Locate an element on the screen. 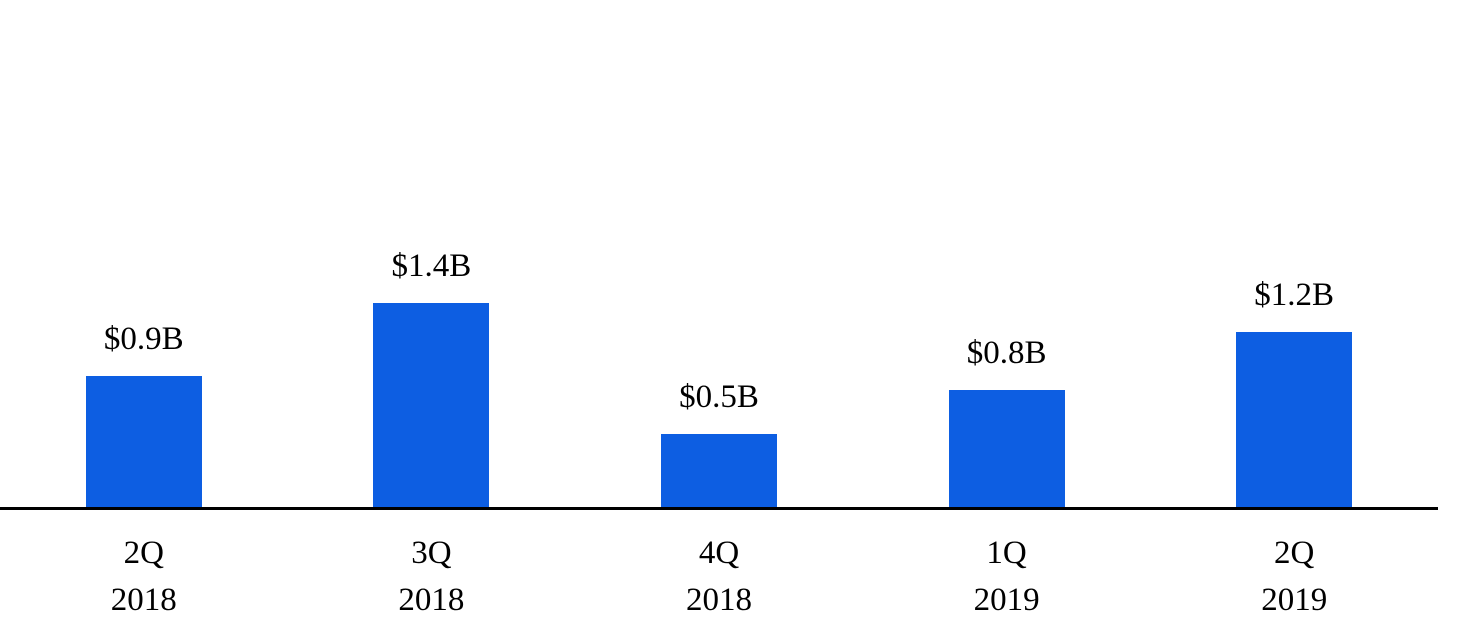  bar-value-label: $0.8B is located at coordinates (1006, 353).